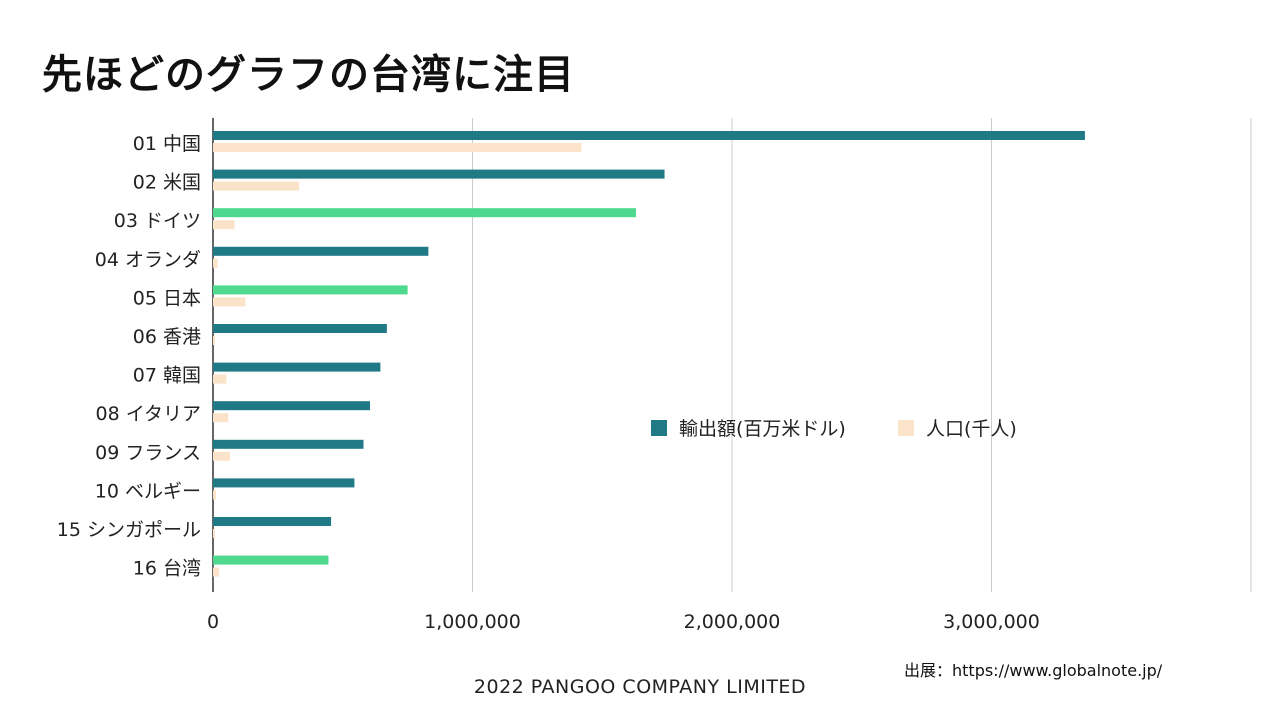 The image size is (1280, 720). What do you see at coordinates (129, 530) in the screenshot?
I see `category-label: 15 シンガポール` at bounding box center [129, 530].